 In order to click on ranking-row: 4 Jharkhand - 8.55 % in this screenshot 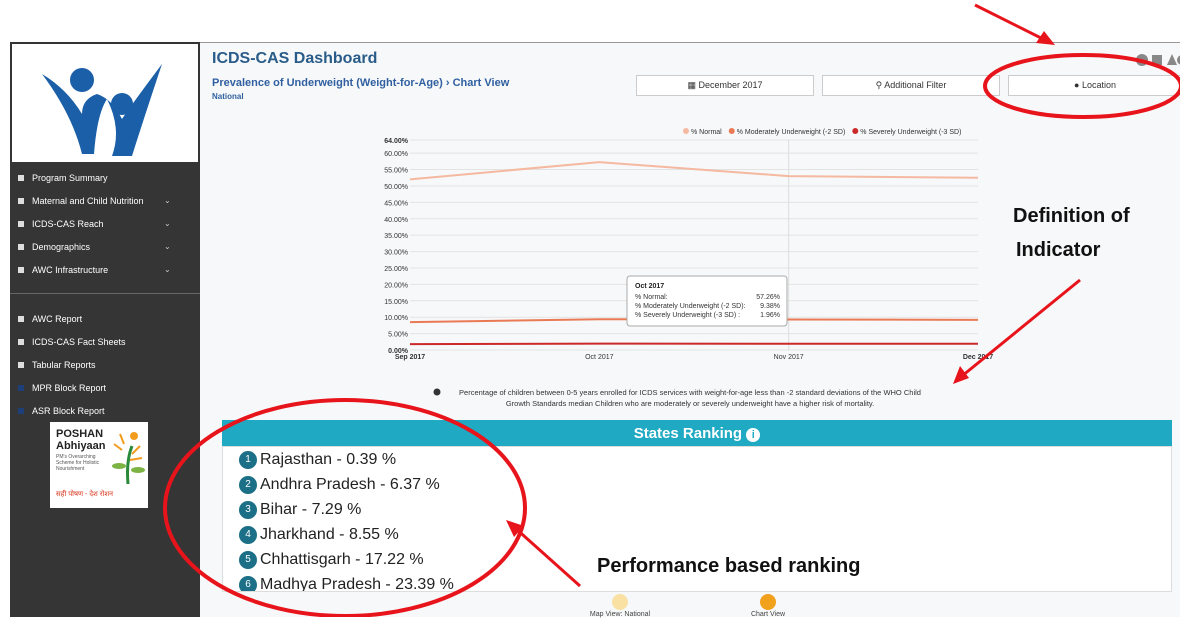, I will do `click(319, 535)`.